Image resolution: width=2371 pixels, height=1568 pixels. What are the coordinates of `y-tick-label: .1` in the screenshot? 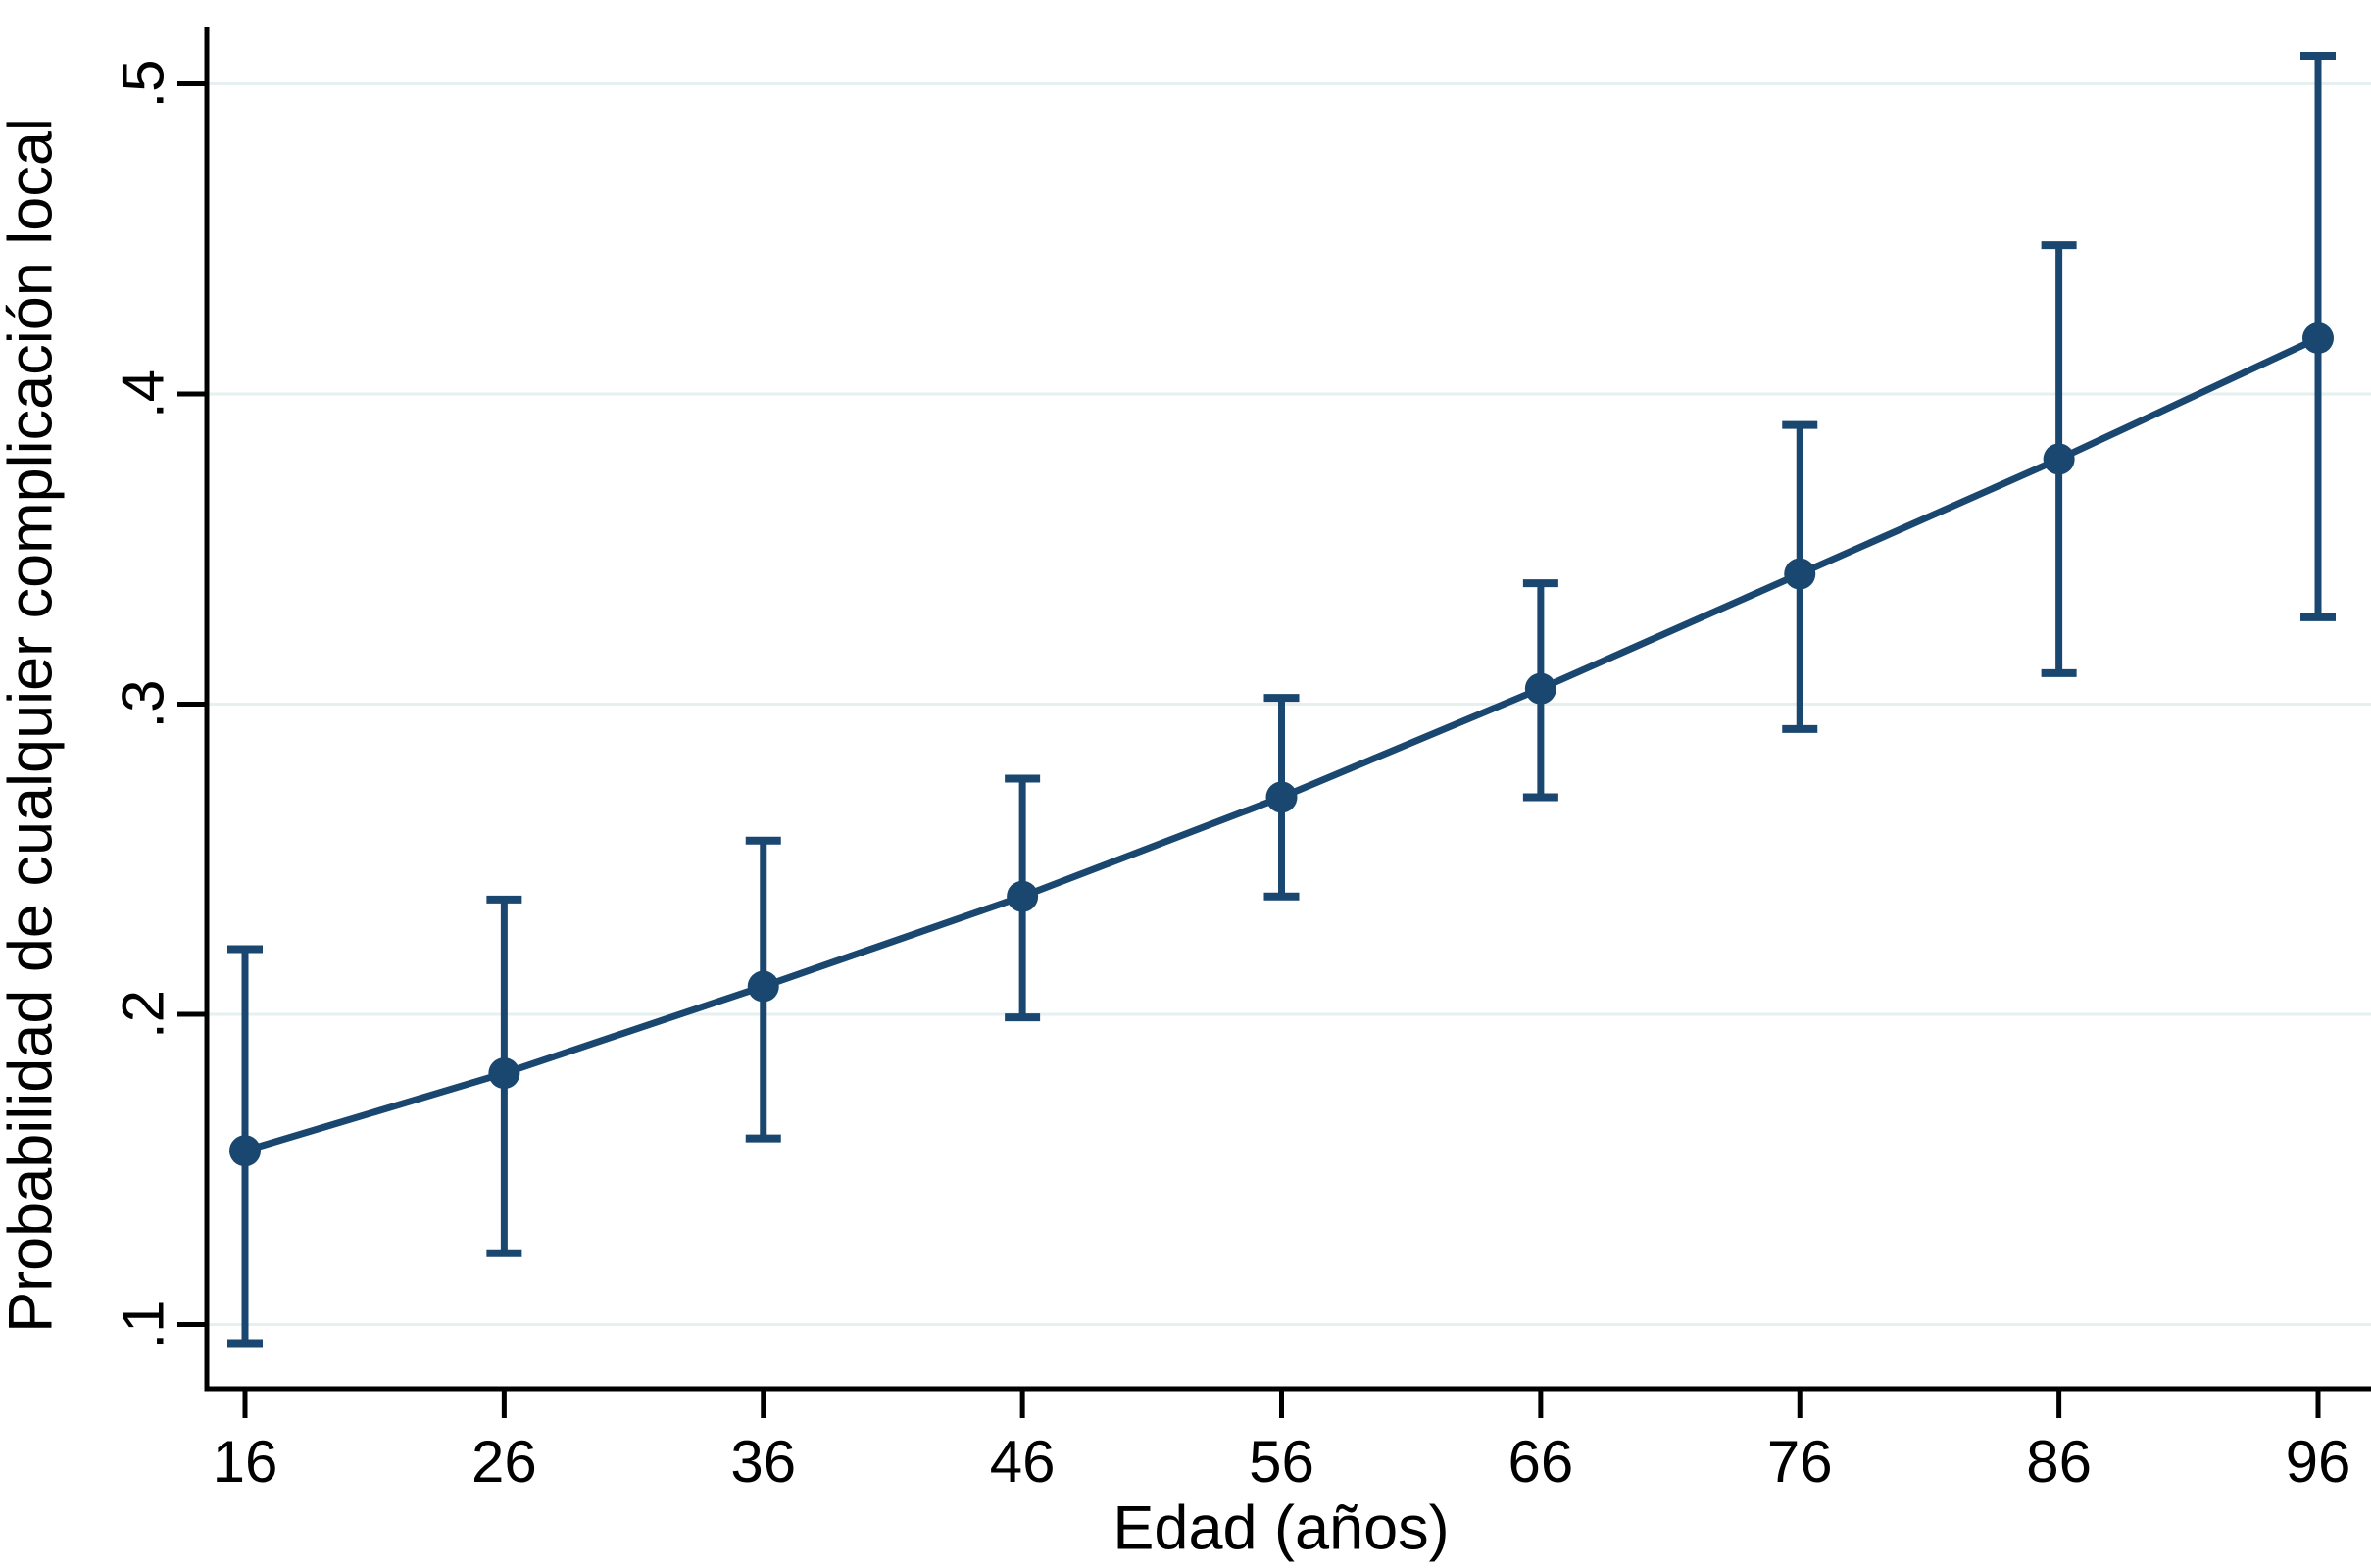 It's located at (144, 1323).